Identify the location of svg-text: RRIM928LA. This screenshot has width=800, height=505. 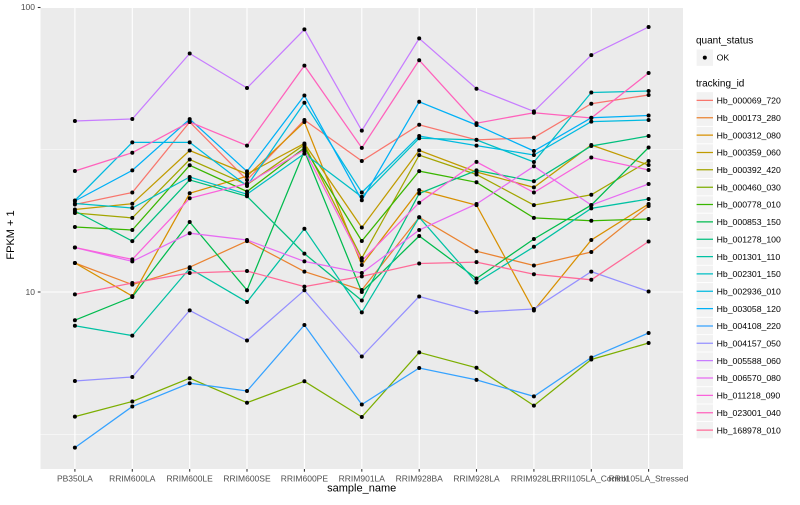
(476, 479).